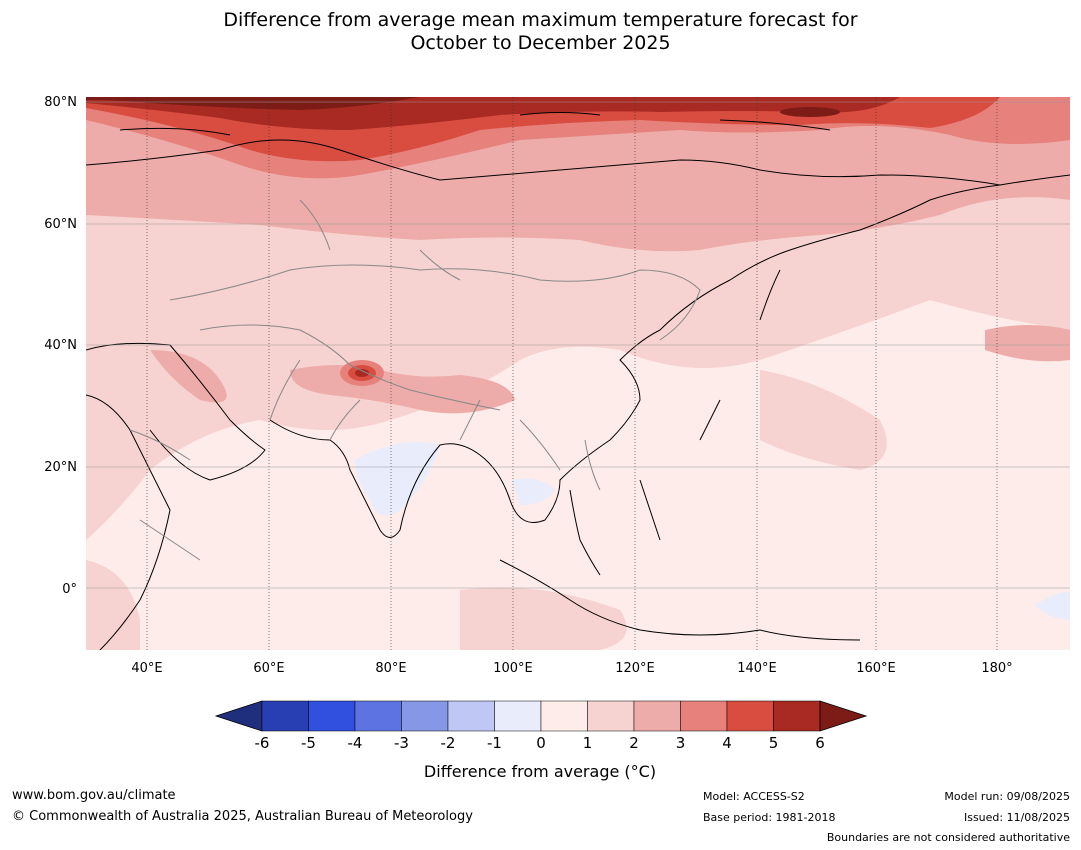  What do you see at coordinates (94, 795) in the screenshot?
I see `footer-url: www.bom.gov.au/climate` at bounding box center [94, 795].